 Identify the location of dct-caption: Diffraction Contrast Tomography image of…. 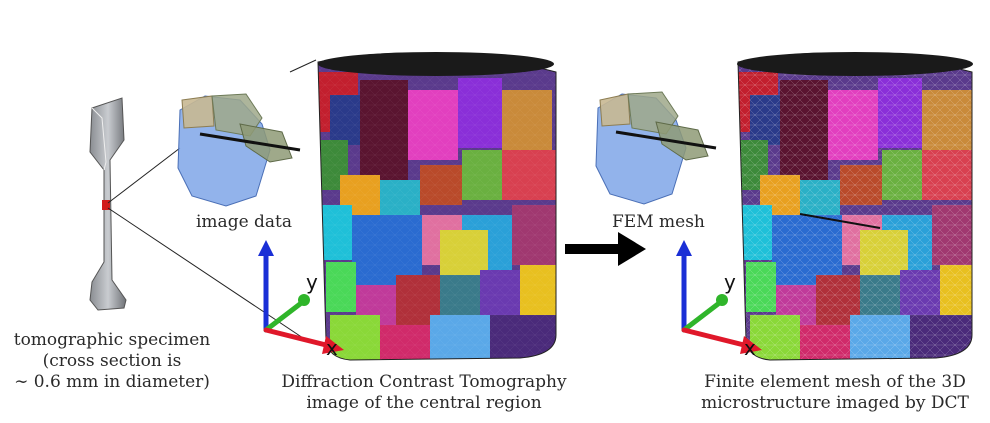
(424, 393).